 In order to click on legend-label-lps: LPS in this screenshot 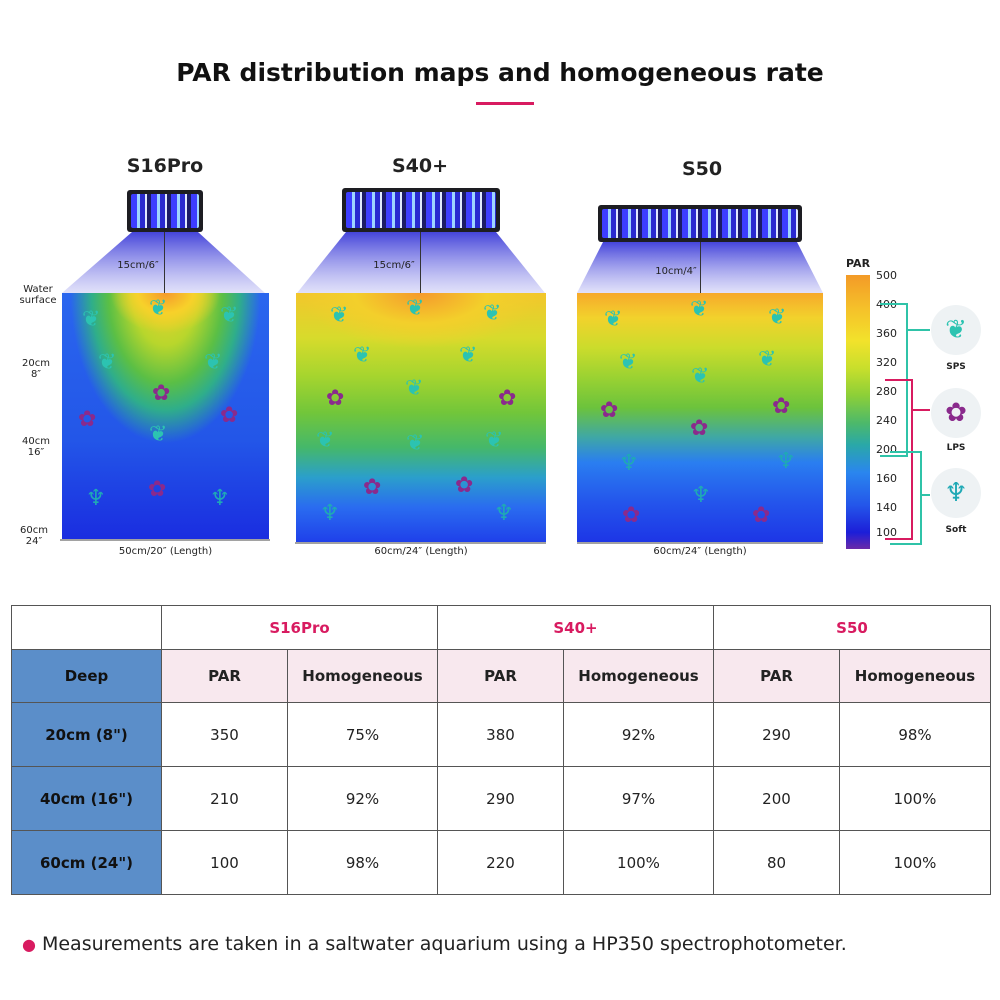, I will do `click(956, 448)`.